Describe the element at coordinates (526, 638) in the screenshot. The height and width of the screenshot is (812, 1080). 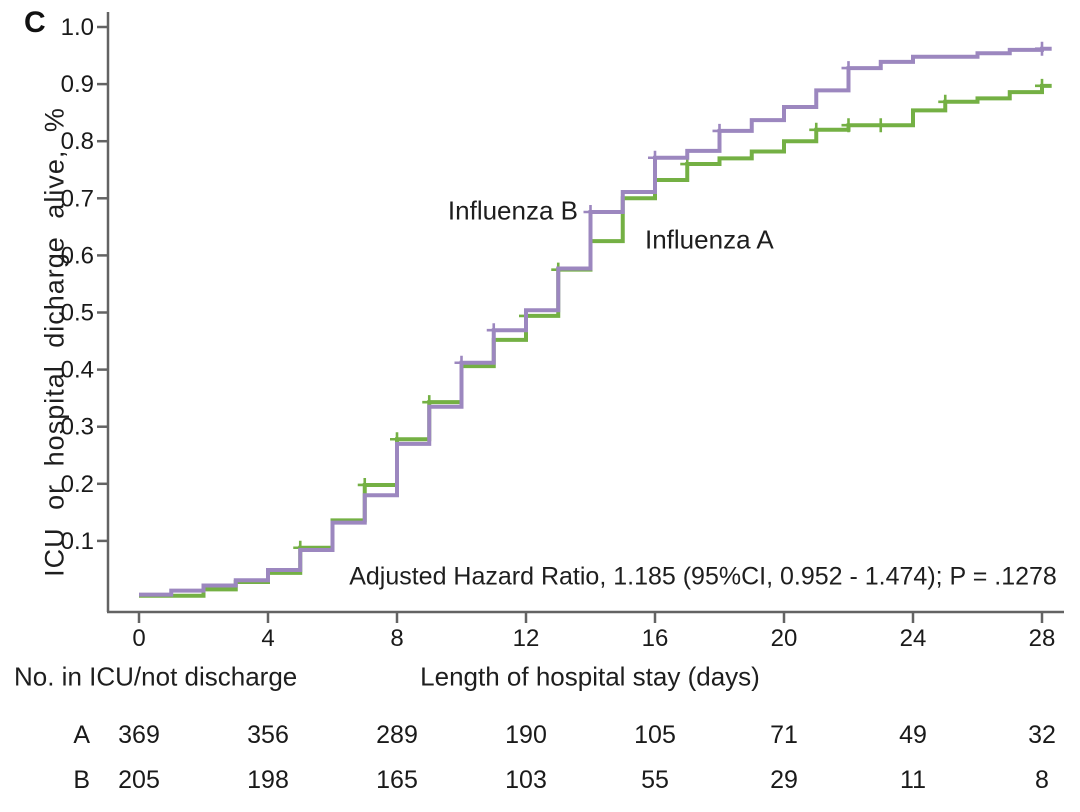
I see `x-tick-label: 12` at that location.